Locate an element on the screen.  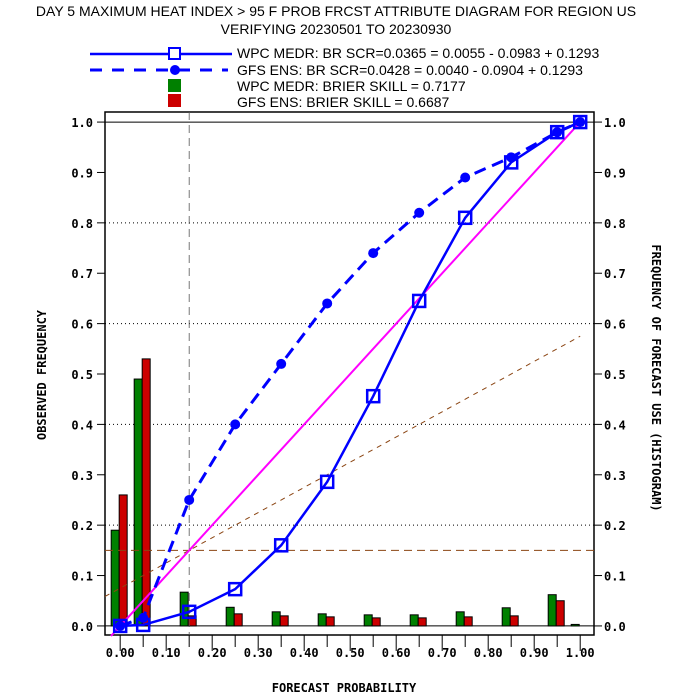
y-tick-label: 0.6 is located at coordinates (82, 325).